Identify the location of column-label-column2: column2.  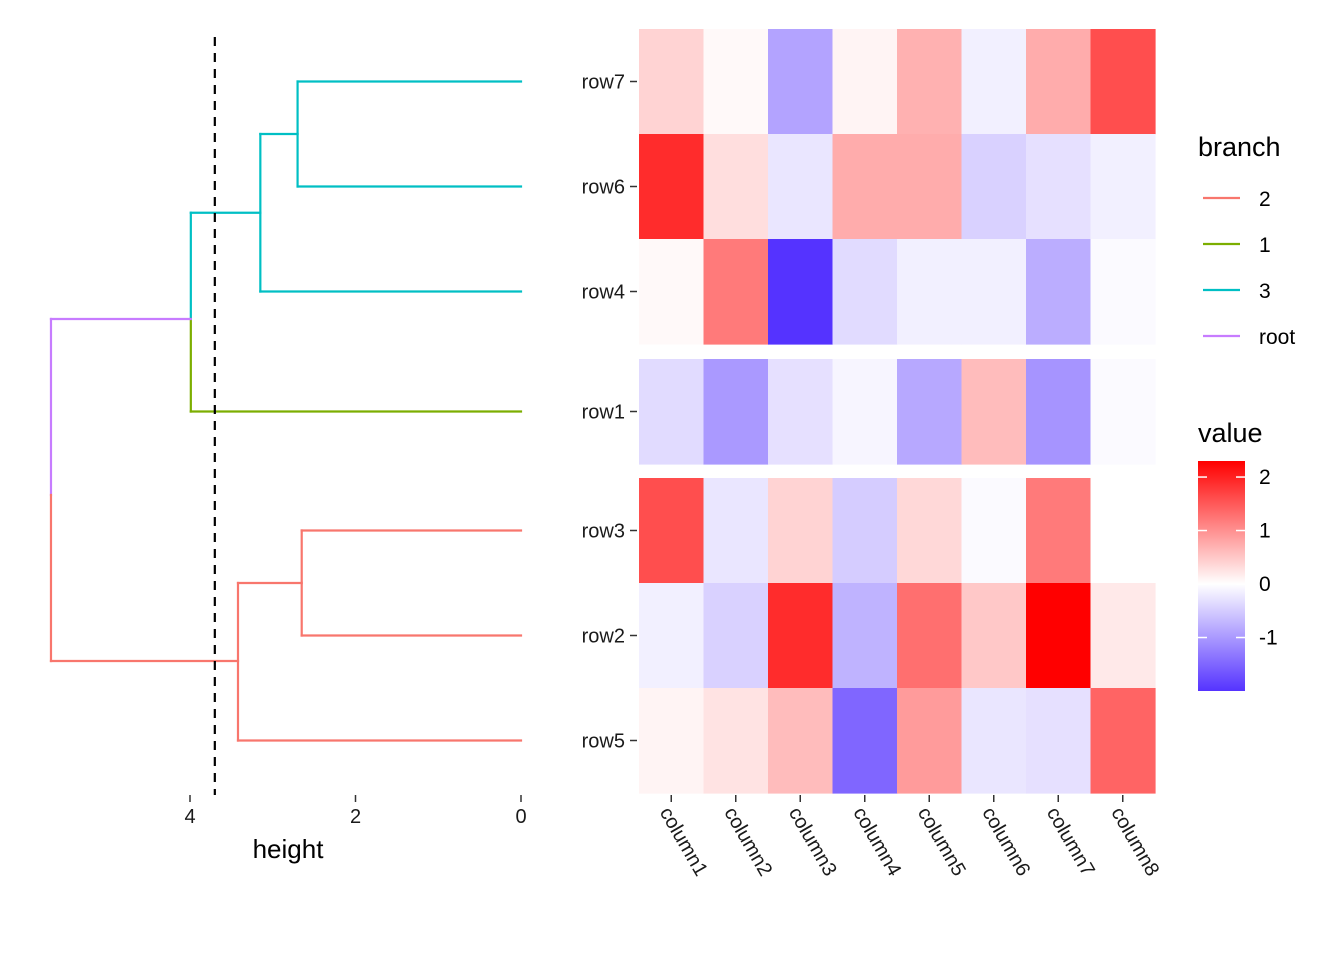
(747, 842).